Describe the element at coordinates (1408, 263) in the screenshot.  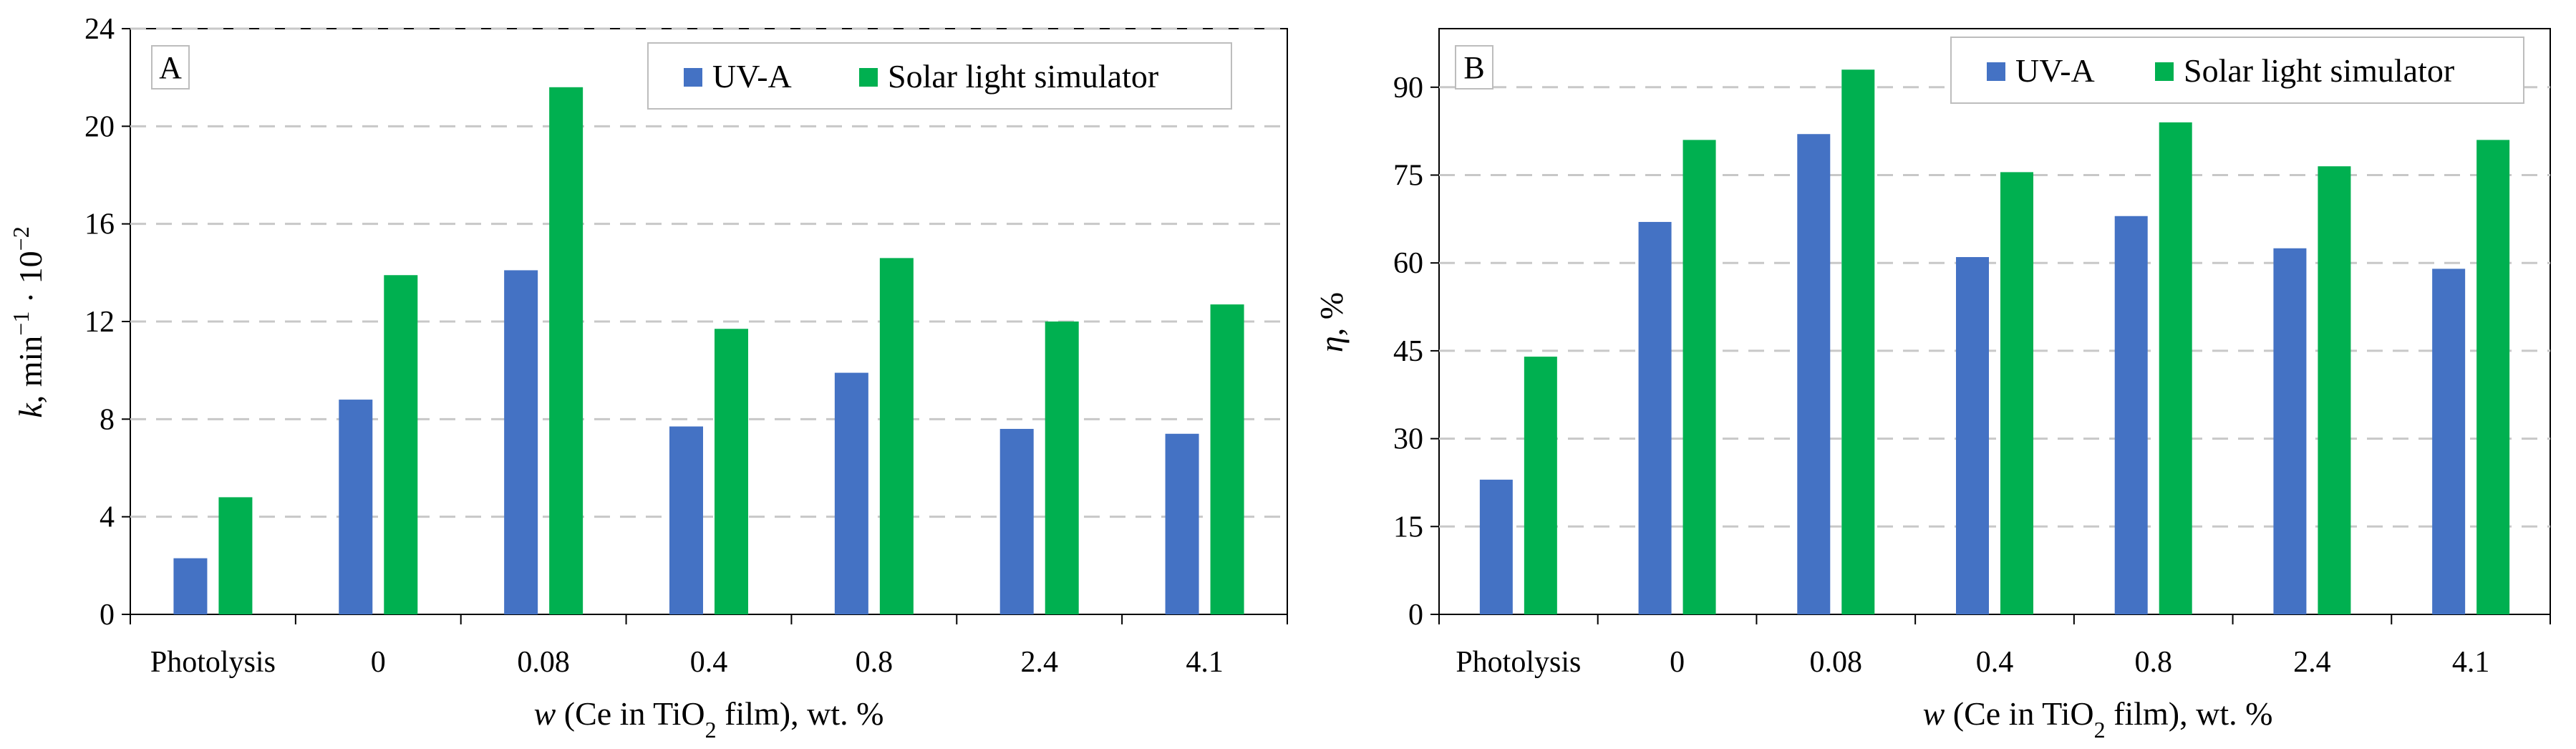
I see `y-tick-label: 60` at that location.